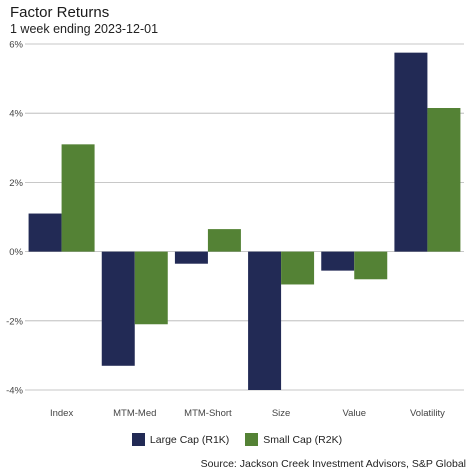 The height and width of the screenshot is (474, 474). Describe the element at coordinates (16, 45) in the screenshot. I see `y-tick-label: 6%` at that location.